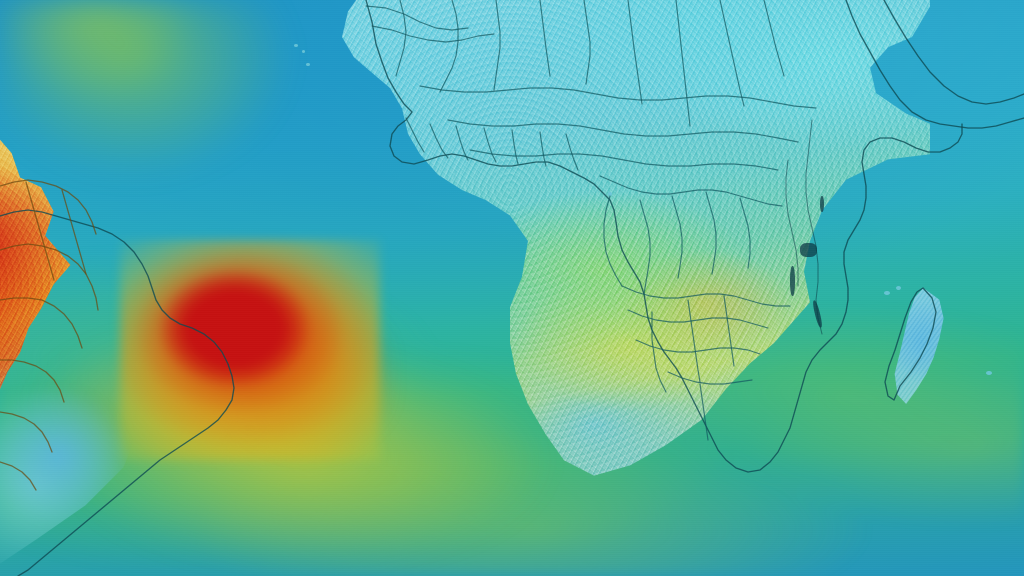  What do you see at coordinates (989, 373) in the screenshot?
I see `mascarene-islet` at bounding box center [989, 373].